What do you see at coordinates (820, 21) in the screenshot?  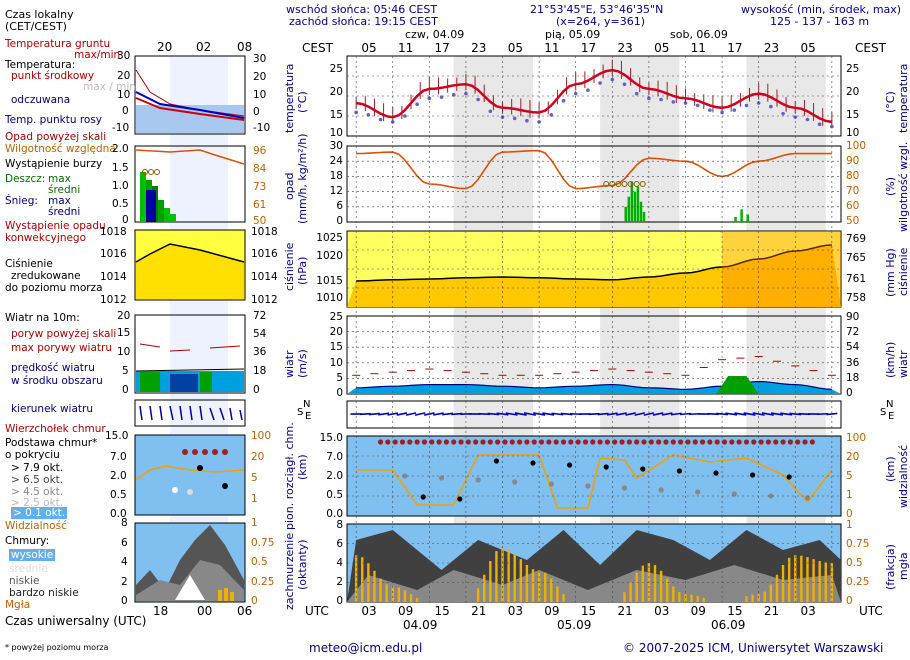 I see `height-values: 125 - 137 - 163 m` at bounding box center [820, 21].